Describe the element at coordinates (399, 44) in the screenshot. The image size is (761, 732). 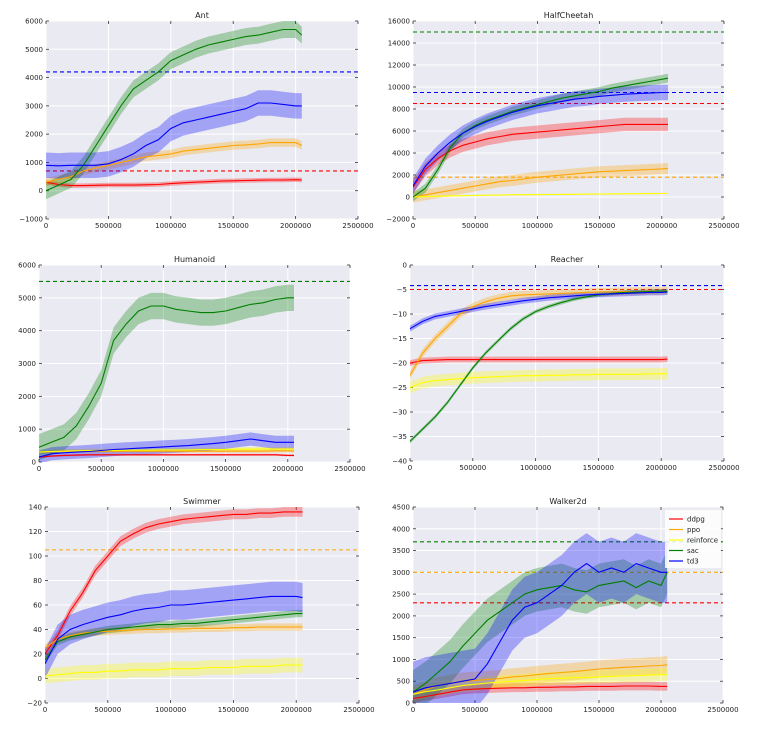
I see `y-tick-label: 14000` at that location.